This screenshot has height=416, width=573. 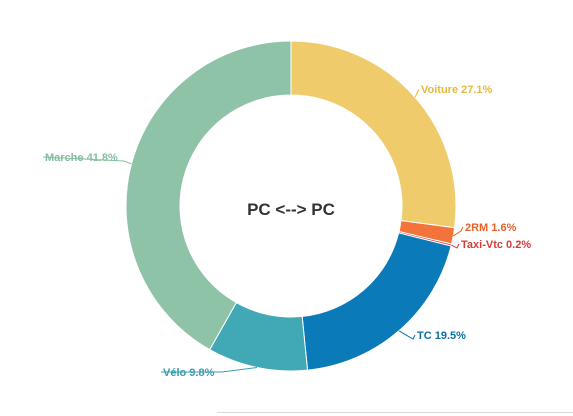 I want to click on data-label-v-lo: Vélo 9.8%, so click(x=189, y=373).